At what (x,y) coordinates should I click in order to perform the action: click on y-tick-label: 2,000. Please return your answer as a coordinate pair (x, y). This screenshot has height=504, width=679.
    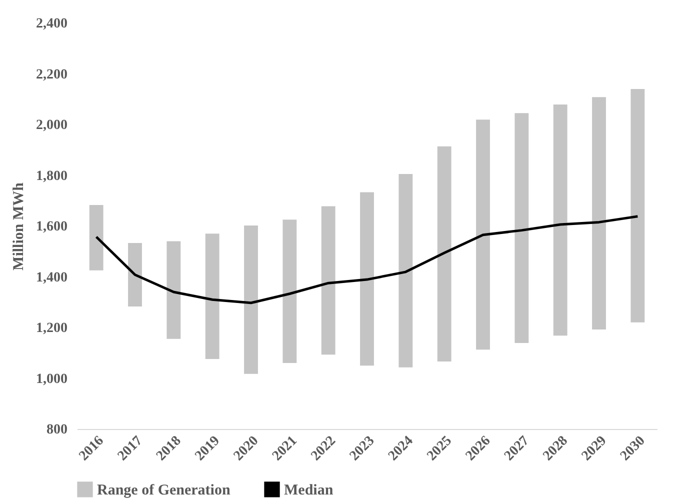
    Looking at the image, I should click on (52, 125).